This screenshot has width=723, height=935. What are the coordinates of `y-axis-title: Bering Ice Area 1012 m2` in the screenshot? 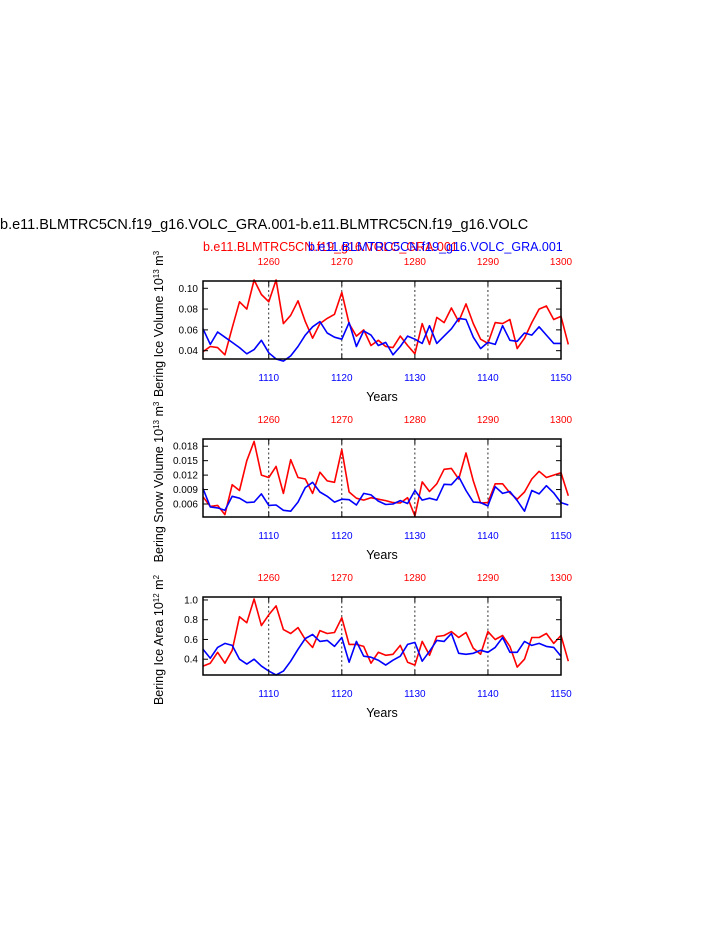 It's located at (159, 639).